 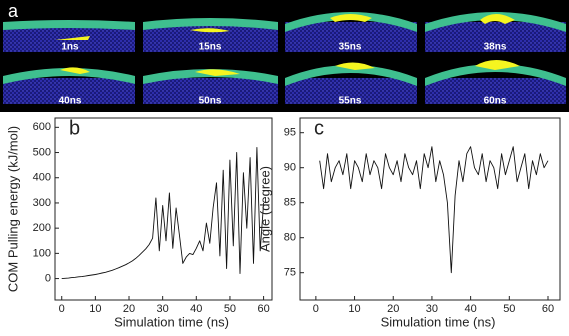 I want to click on y-tick-label: 200, so click(x=42, y=228).